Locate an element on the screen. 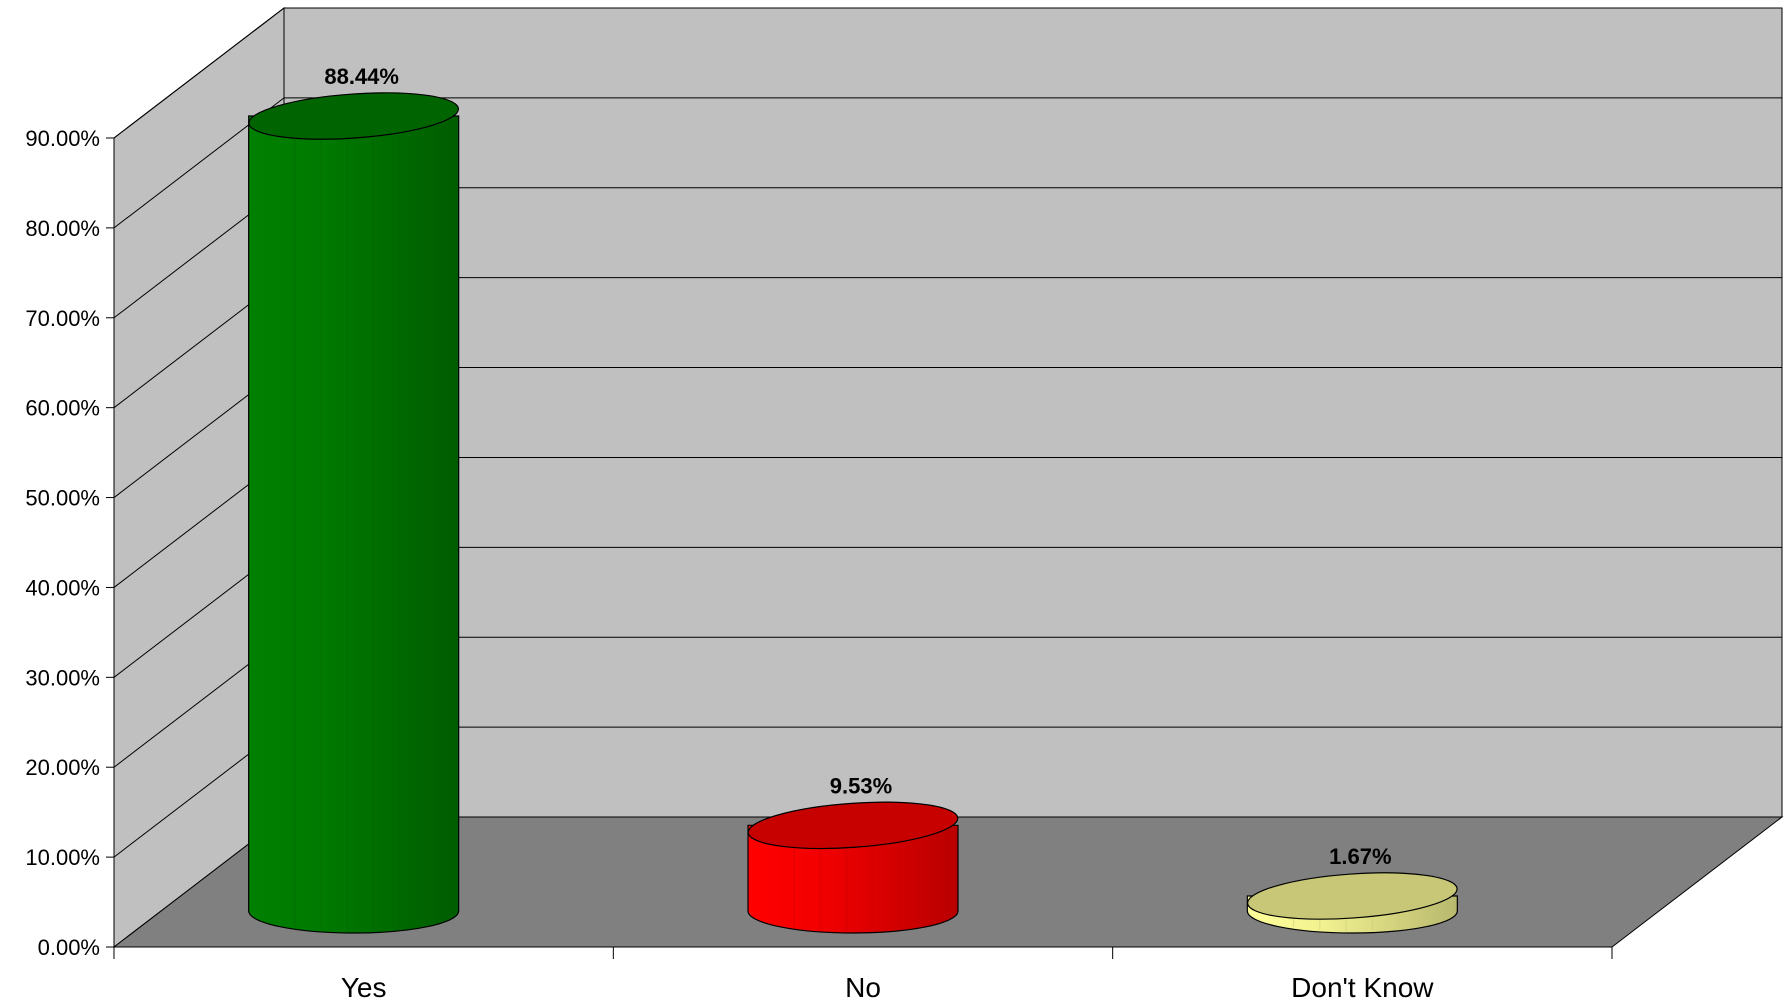 This screenshot has height=1003, width=1787. y-tick-label: 80.00% is located at coordinates (62, 228).